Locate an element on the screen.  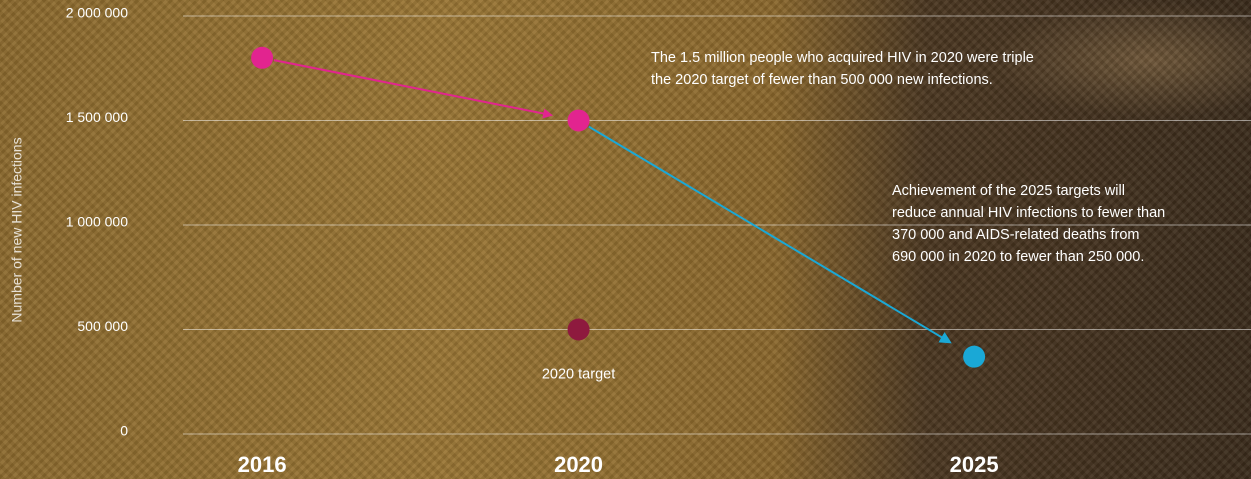
y-tick-label: 1 500 000 is located at coordinates (97, 117).